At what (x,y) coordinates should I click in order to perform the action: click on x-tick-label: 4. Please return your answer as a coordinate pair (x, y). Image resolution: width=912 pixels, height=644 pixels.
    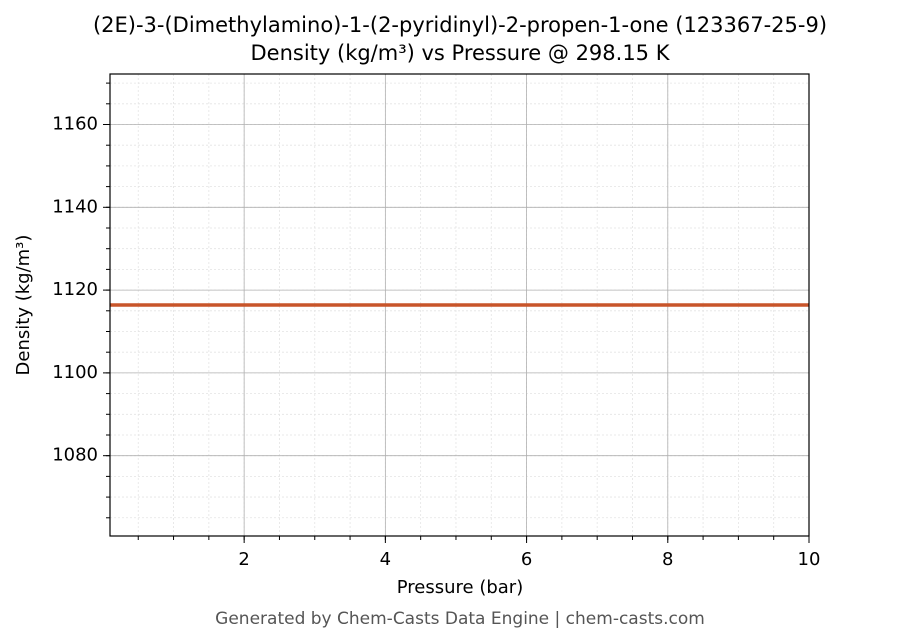
    Looking at the image, I should click on (385, 559).